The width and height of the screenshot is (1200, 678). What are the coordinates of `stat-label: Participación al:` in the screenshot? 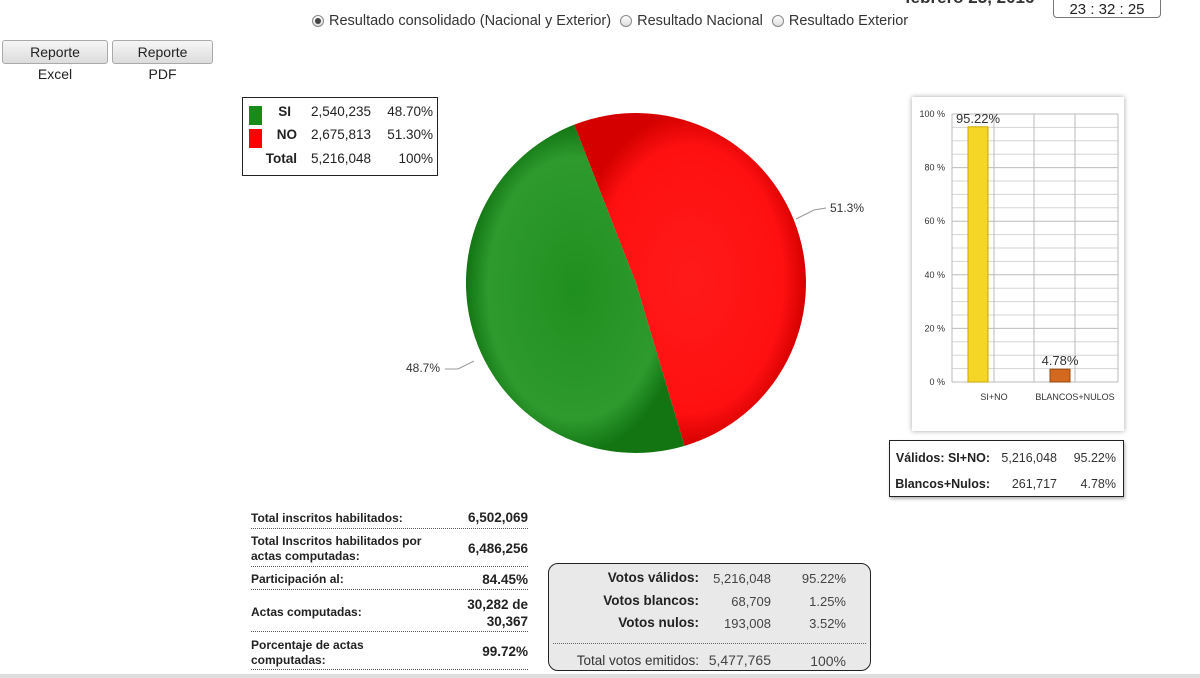 It's located at (297, 579).